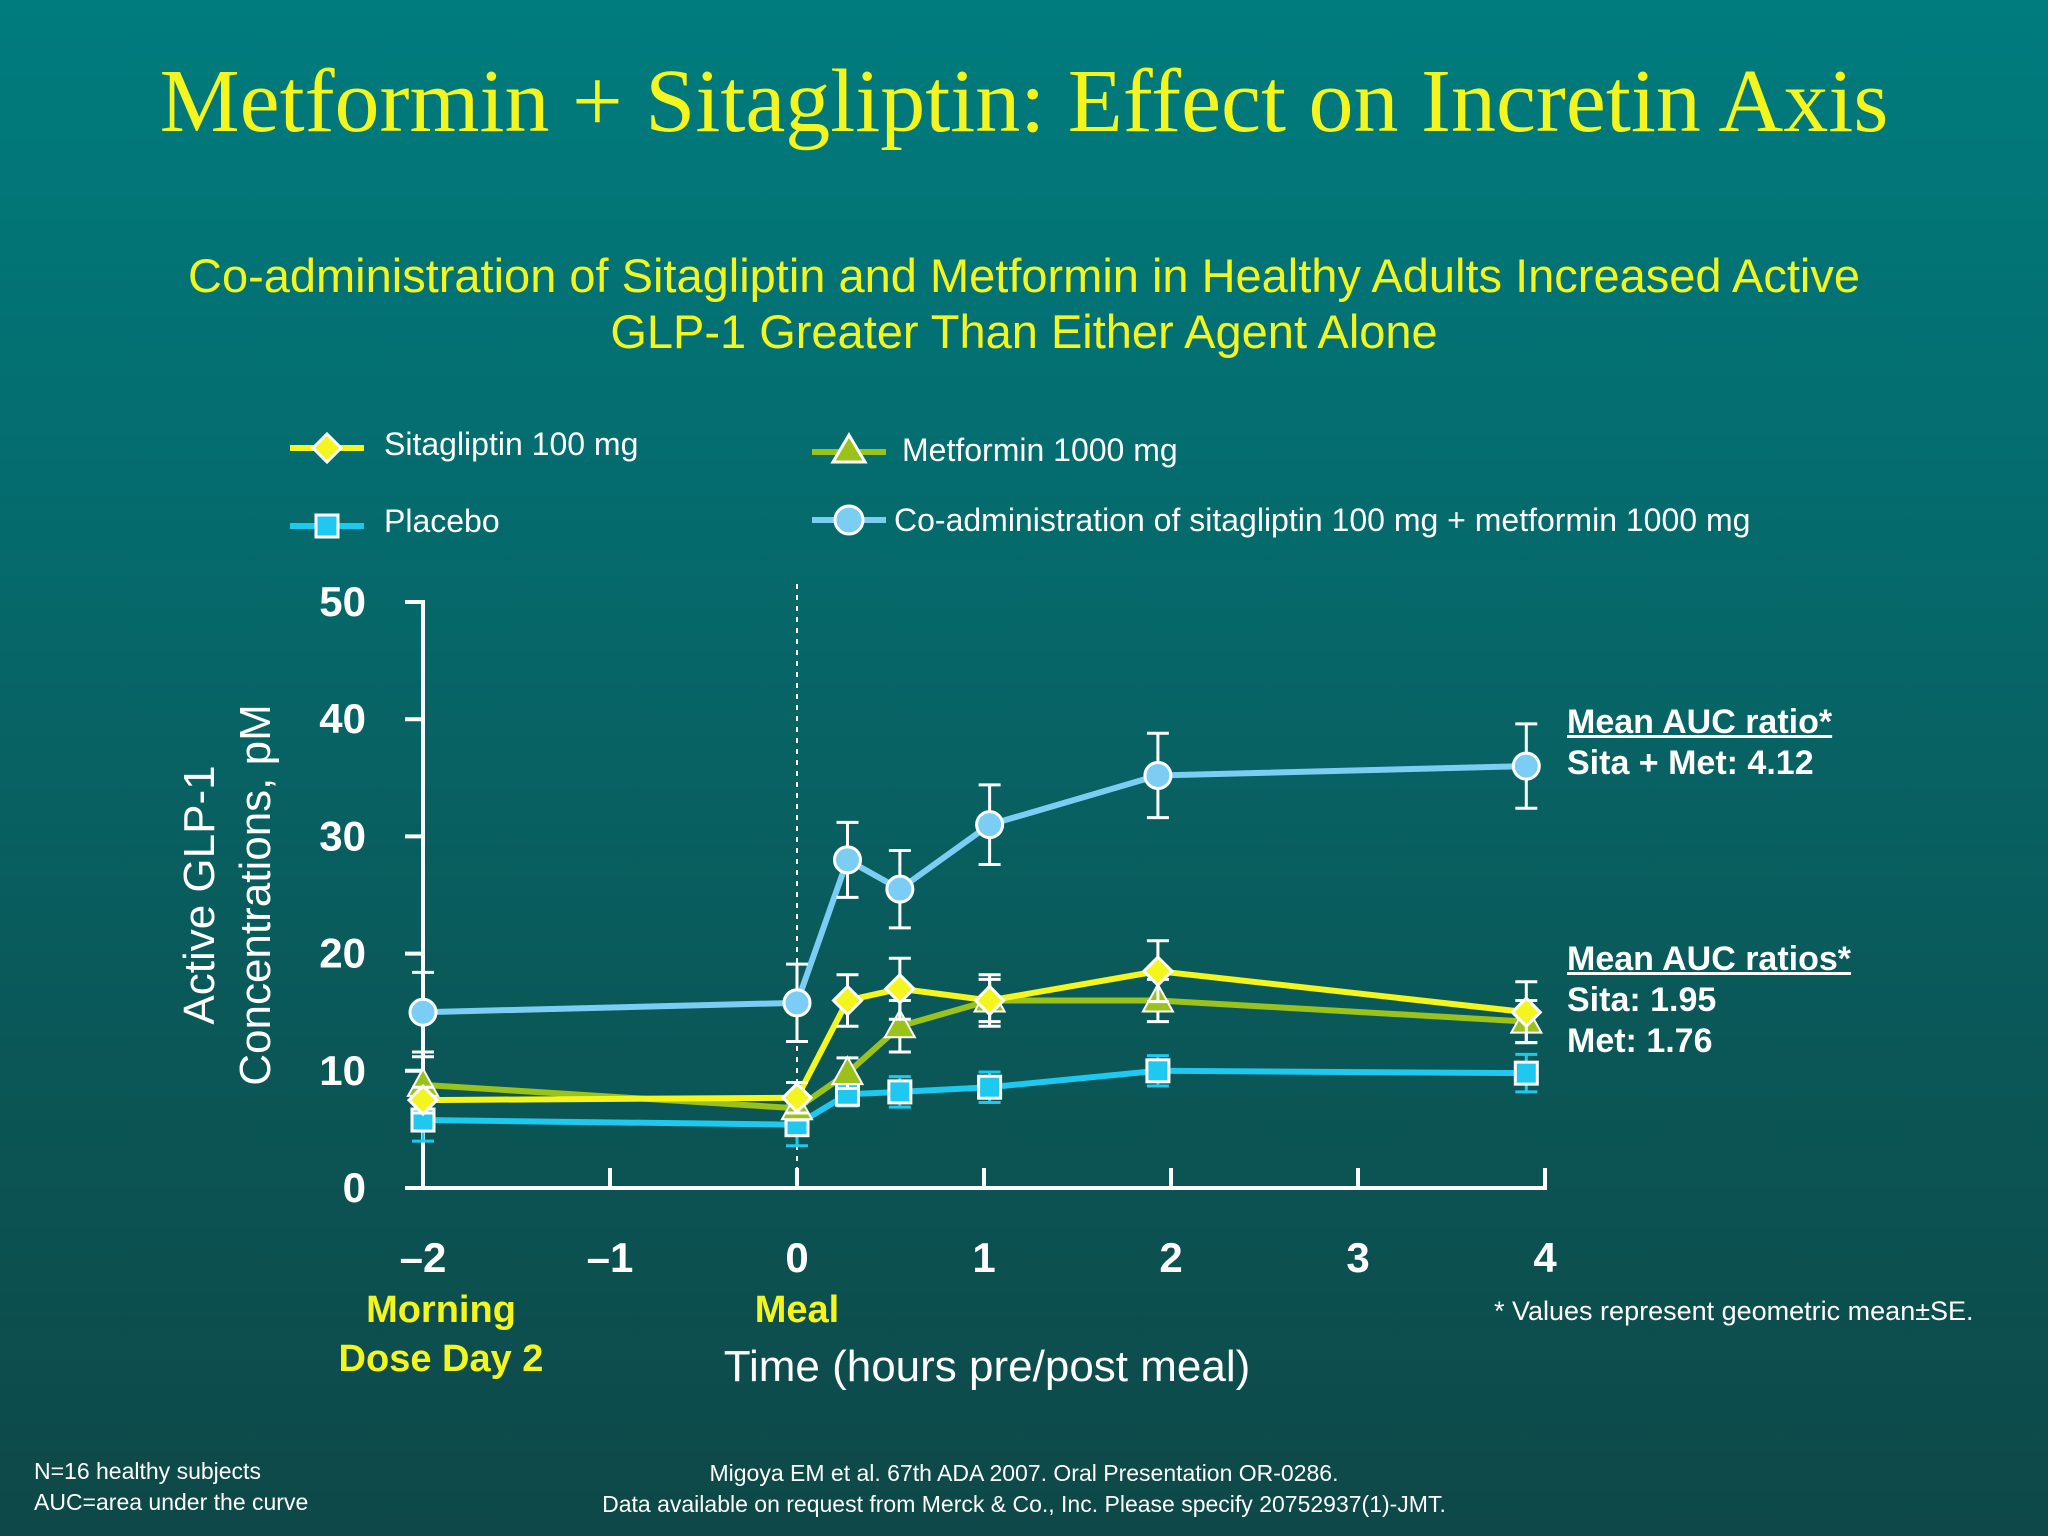 The image size is (2048, 1536). Describe the element at coordinates (199, 894) in the screenshot. I see `y-axis-label-line-1: Active GLP-1` at that location.